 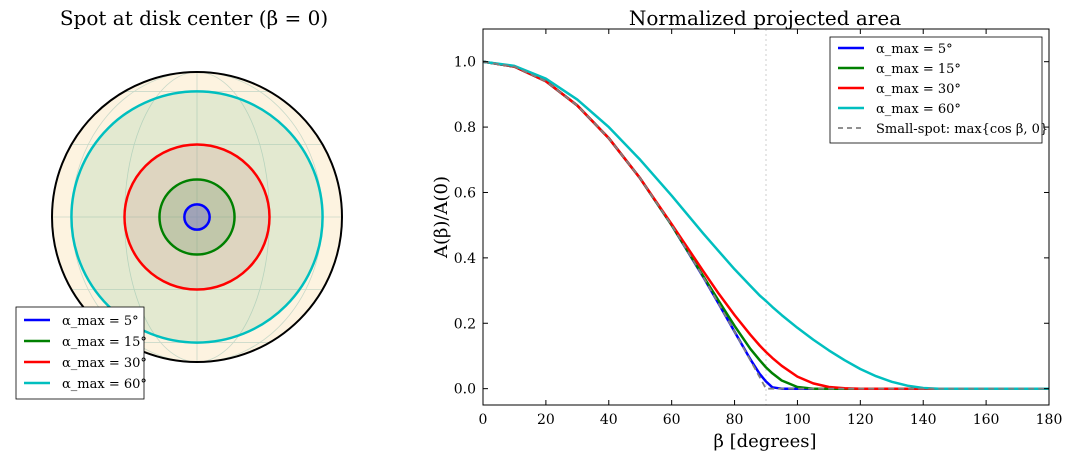 I want to click on x-tick-label: 140, so click(x=923, y=420).